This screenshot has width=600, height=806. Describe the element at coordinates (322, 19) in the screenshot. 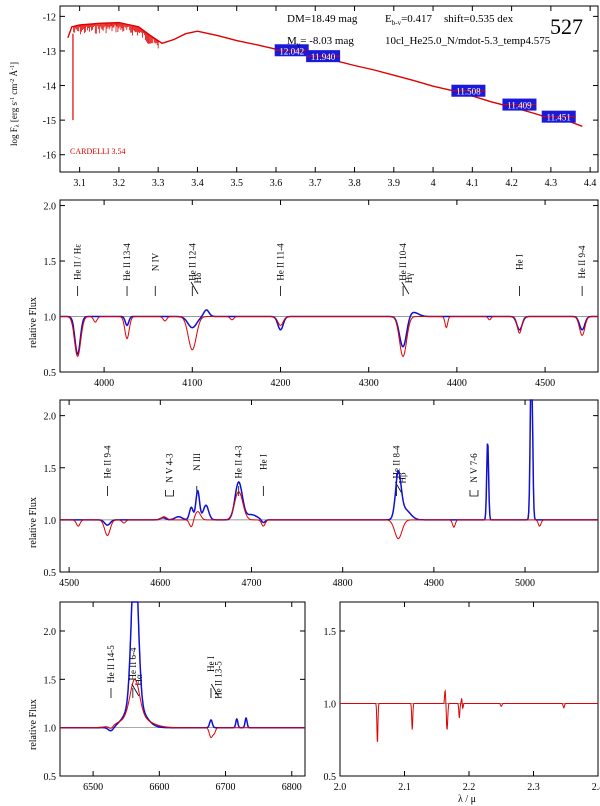

I see `distance-modulus-text: DM=18.49 mag` at that location.